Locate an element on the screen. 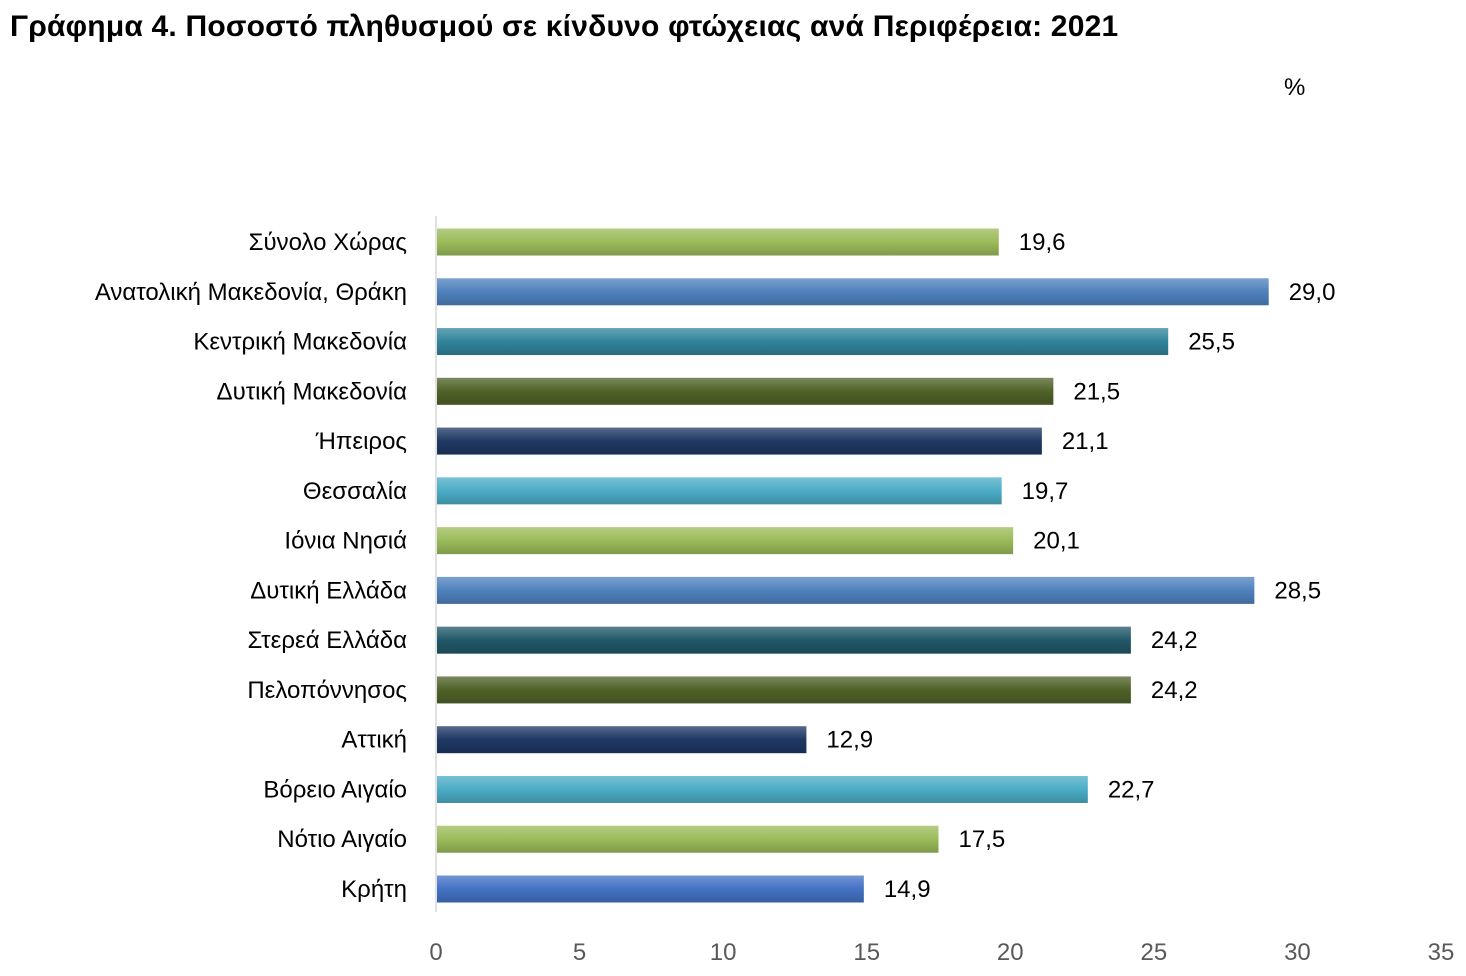 The image size is (1466, 976). x-tick-label: 5 is located at coordinates (579, 952).